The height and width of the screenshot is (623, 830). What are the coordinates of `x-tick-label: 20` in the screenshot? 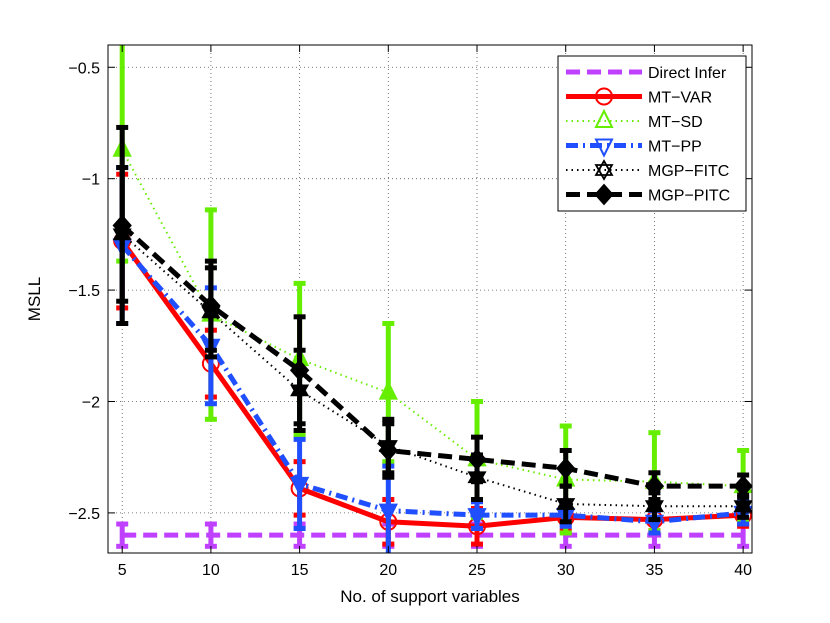 It's located at (388, 570).